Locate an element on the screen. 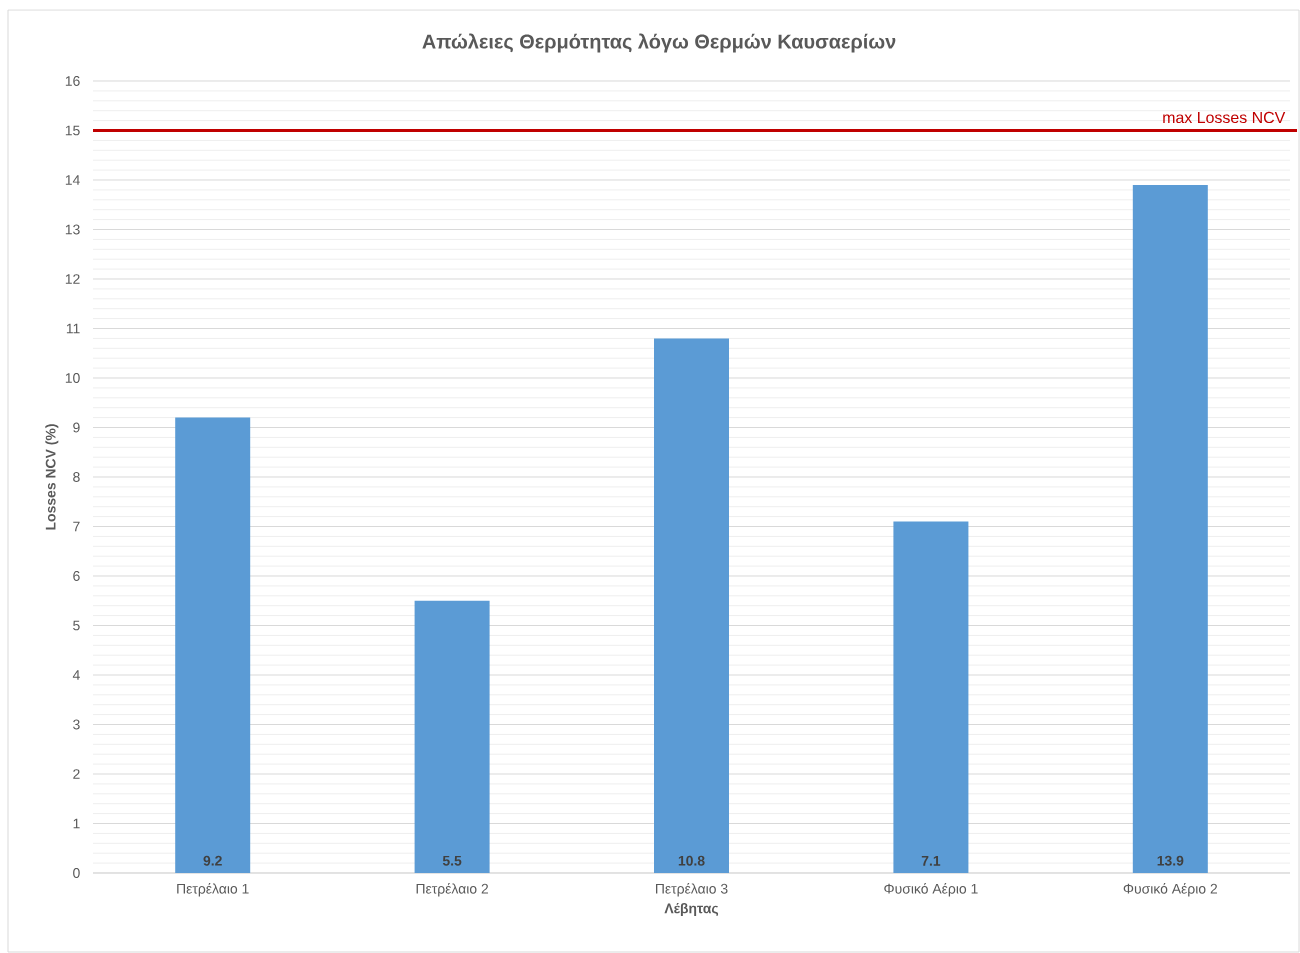 Image resolution: width=1300 pixels, height=953 pixels. x-tick-label: Πετρέλαιο 3 is located at coordinates (692, 890).